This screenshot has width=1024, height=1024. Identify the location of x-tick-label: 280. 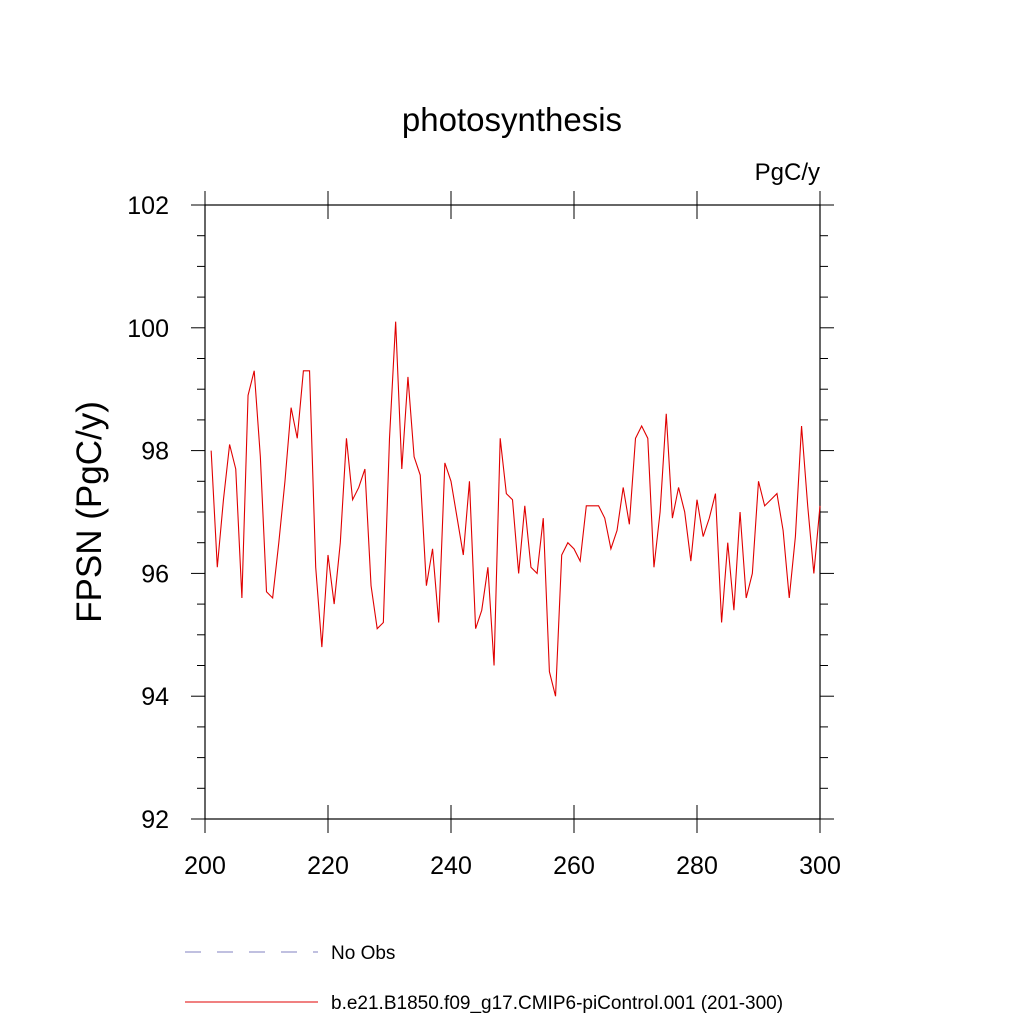
(697, 866).